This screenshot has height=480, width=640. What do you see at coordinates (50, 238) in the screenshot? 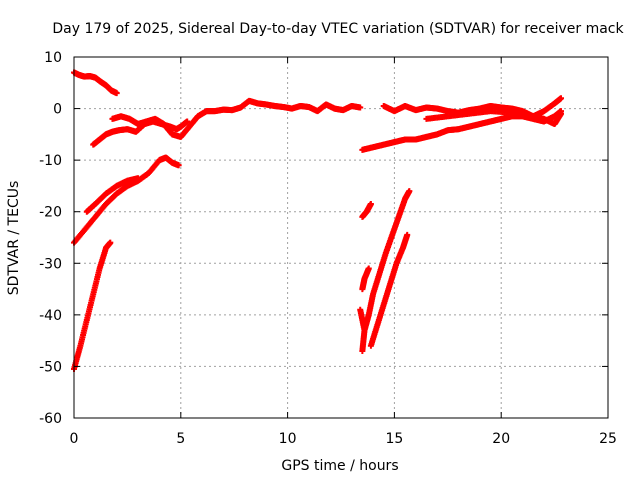
I see `y-axis-tick-labels: 10 0 -10 -20 -30 -40 -50 -60` at bounding box center [50, 238].